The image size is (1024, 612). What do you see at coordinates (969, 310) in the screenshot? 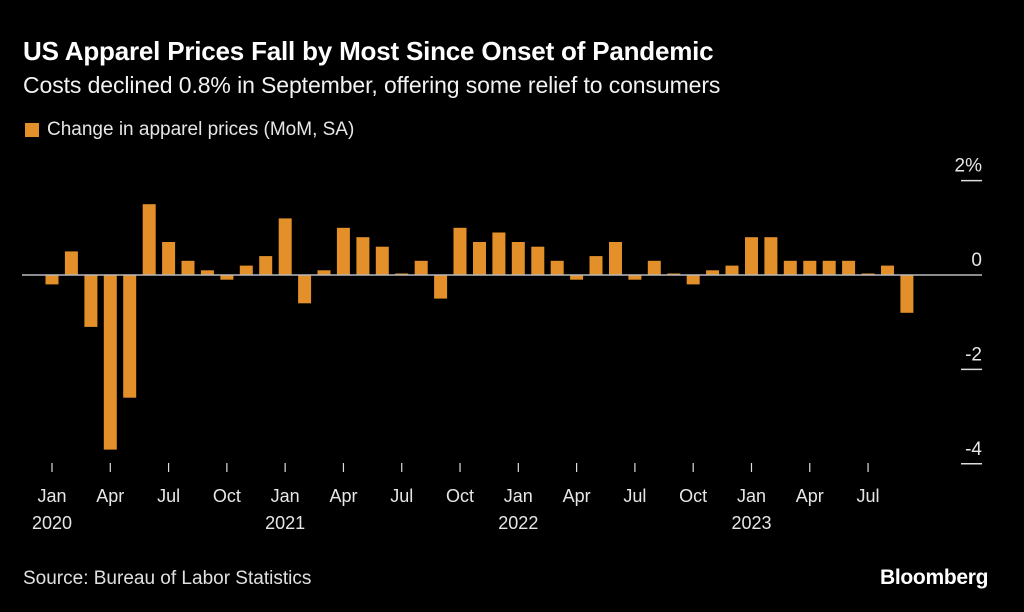
I see `y-axis: 2% 0 -2 -4` at bounding box center [969, 310].